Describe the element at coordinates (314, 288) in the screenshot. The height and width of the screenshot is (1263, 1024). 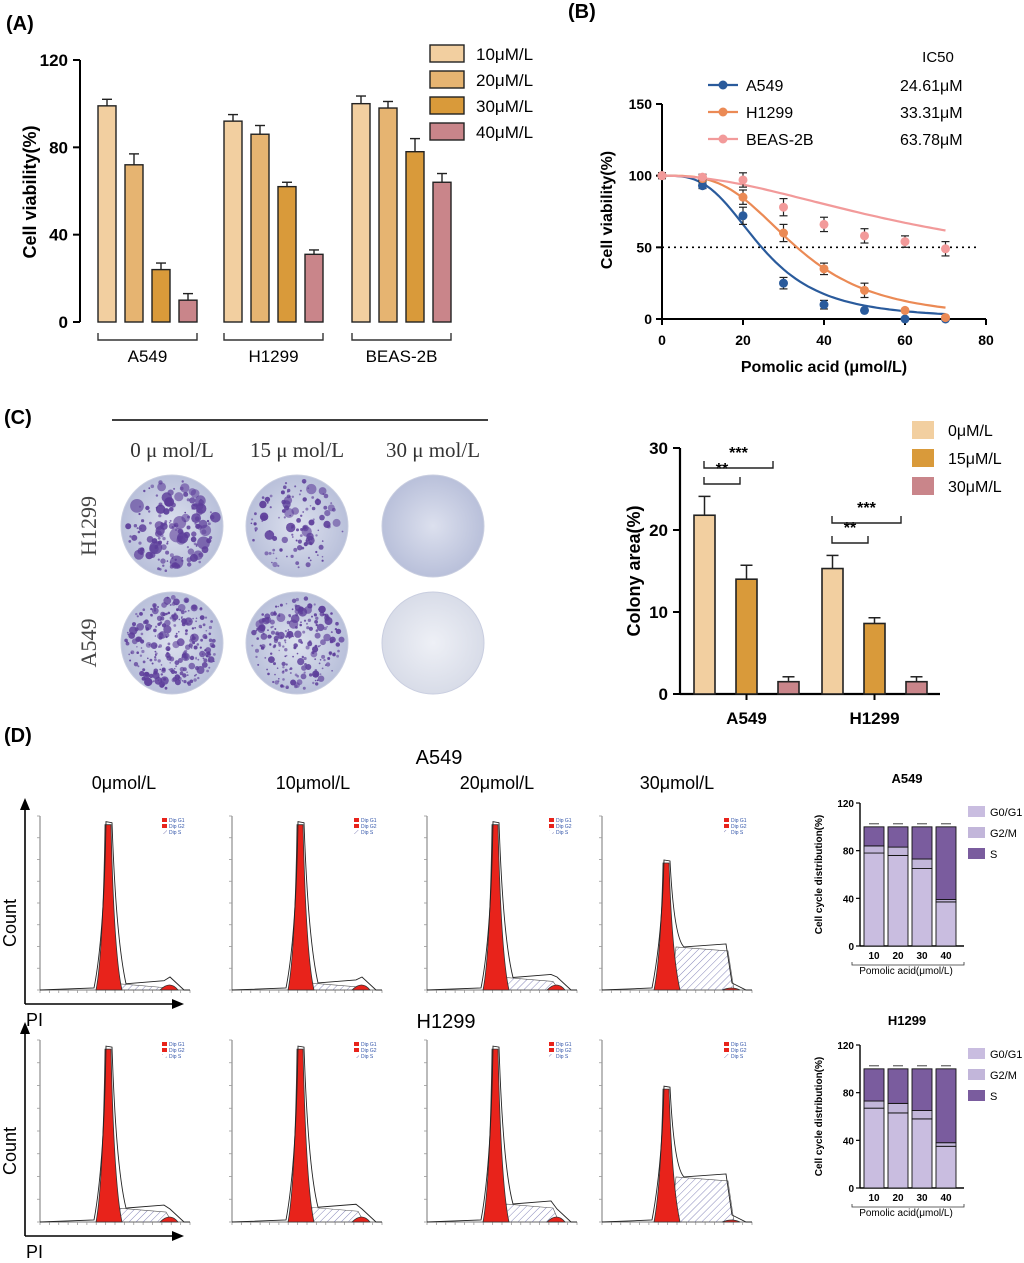
I see `bar-H1299-40μM/L` at that location.